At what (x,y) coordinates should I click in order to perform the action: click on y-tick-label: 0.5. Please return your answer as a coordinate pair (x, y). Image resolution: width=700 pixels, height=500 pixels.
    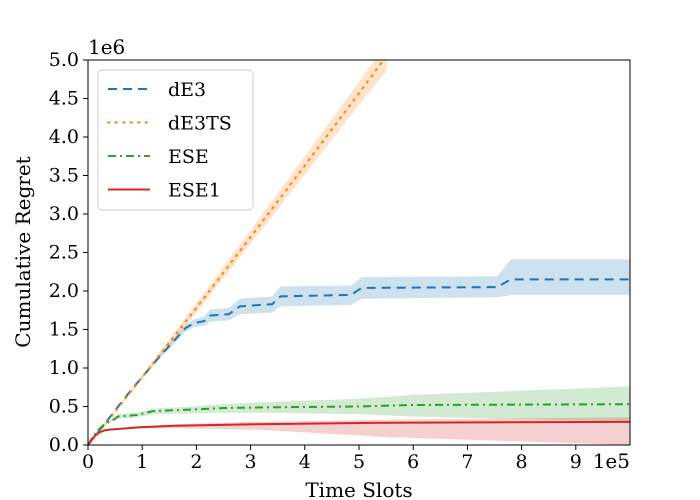
    Looking at the image, I should click on (64, 407).